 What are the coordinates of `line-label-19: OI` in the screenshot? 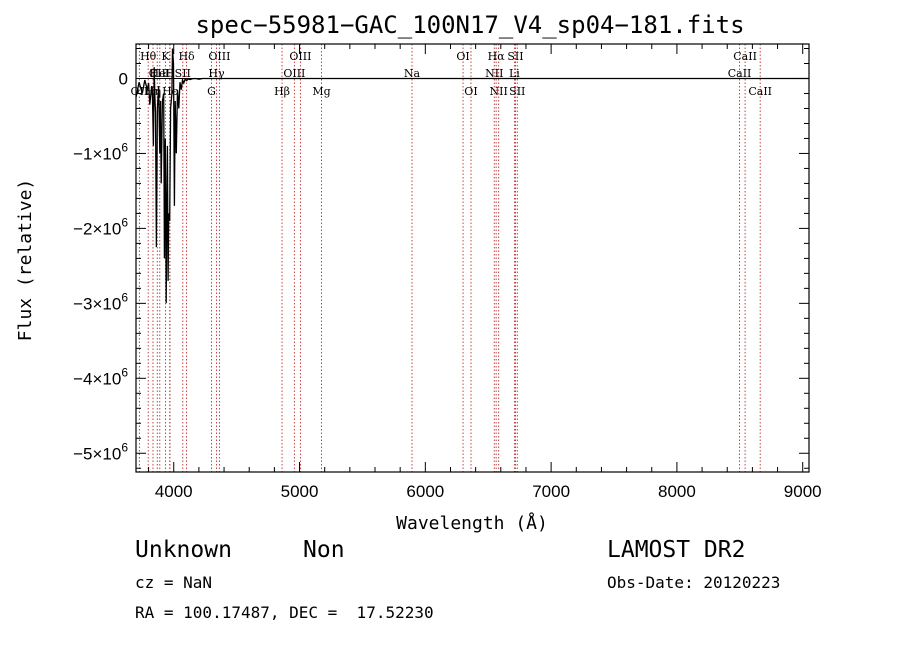 It's located at (470, 91).